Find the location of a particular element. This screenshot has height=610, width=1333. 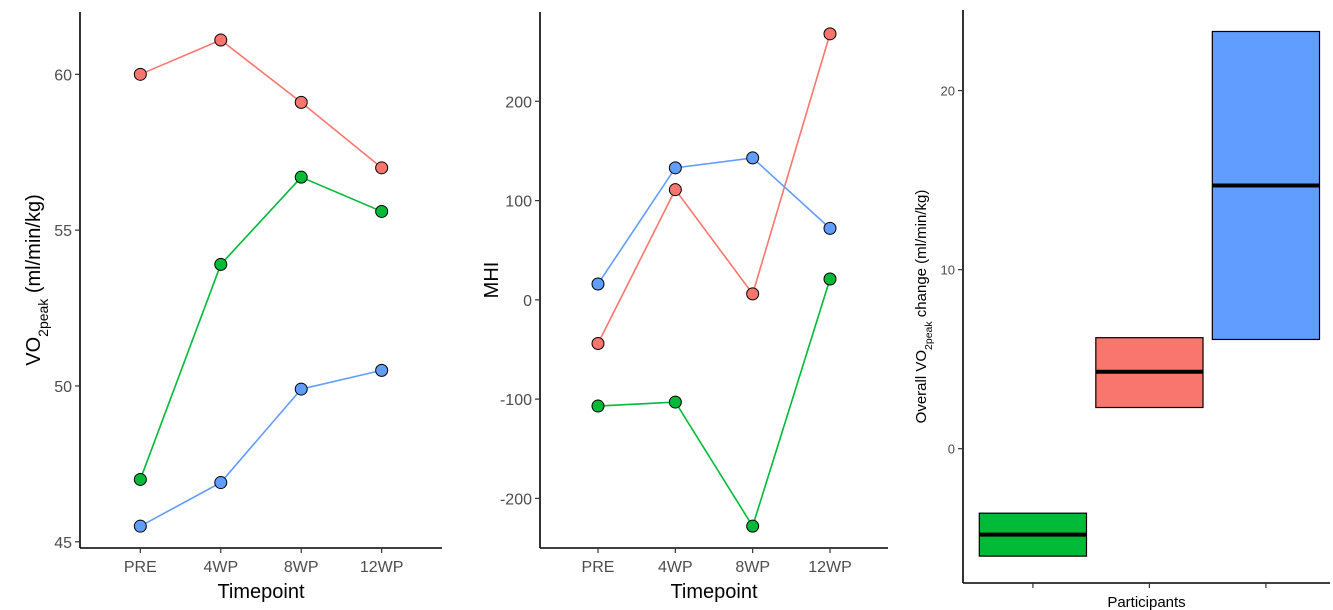

y-tick-label: 20 is located at coordinates (948, 91).